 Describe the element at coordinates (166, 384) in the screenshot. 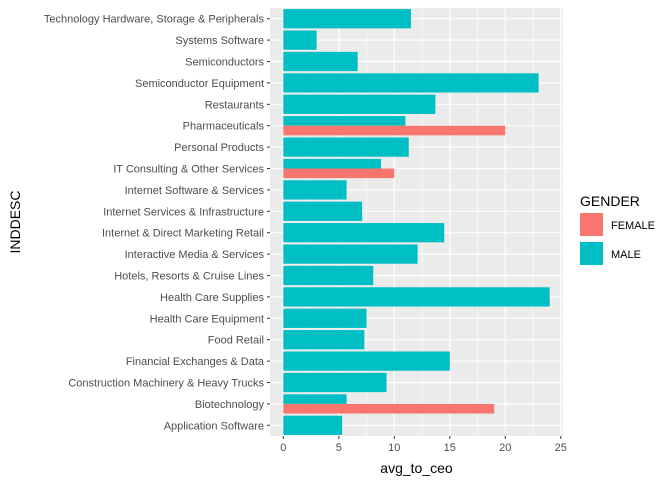

I see `y-tick-label: Construction Machinery & Heavy Trucks` at that location.